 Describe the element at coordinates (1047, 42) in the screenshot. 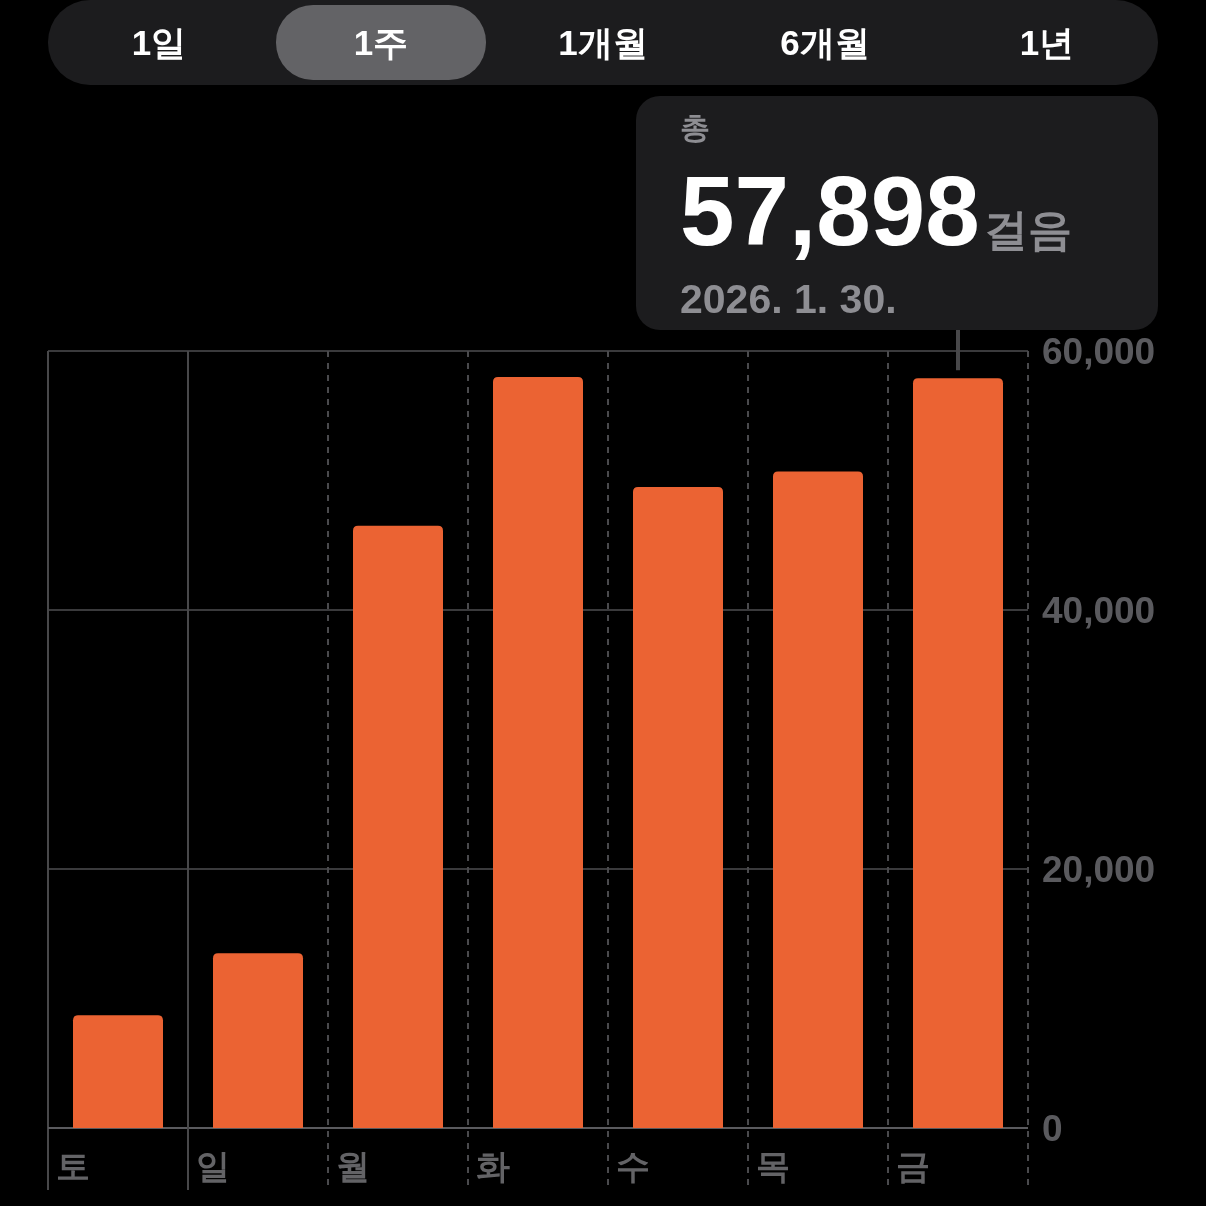

I see `text: 1년` at that location.